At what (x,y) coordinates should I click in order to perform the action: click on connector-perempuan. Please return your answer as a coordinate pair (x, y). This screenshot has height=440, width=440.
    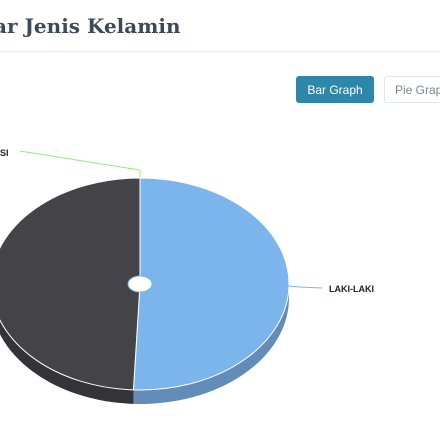
    Looking at the image, I should click on (80, 164).